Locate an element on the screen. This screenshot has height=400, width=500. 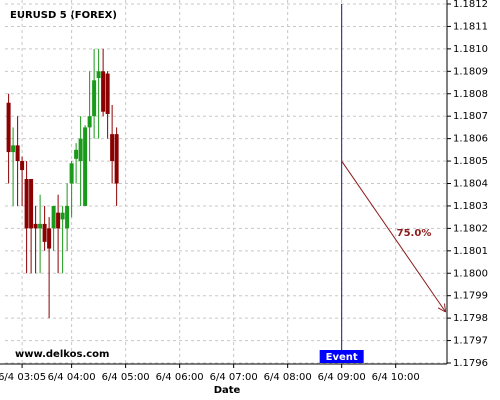
y-tick-label: 1.1802 is located at coordinates (470, 228).